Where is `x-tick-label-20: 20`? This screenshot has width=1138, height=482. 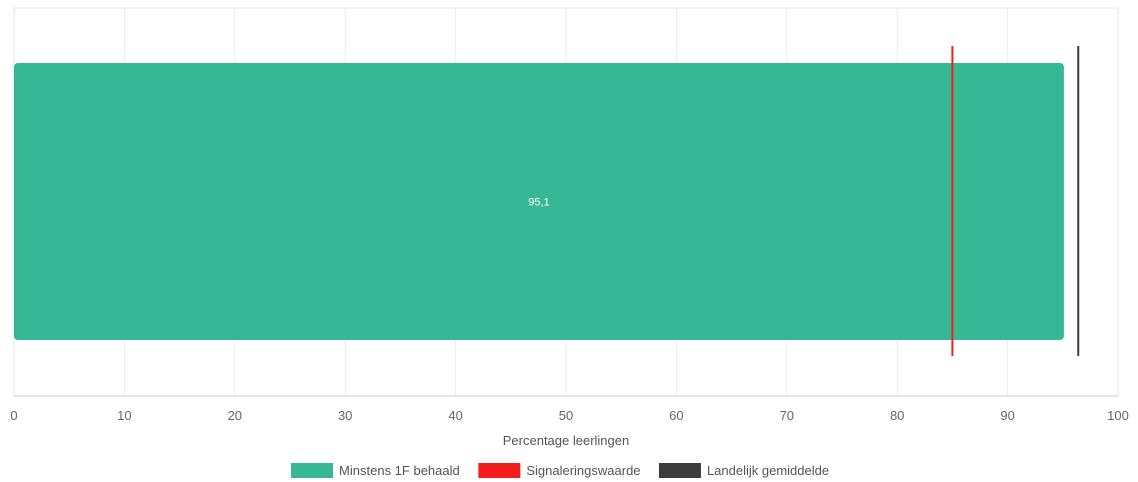
x-tick-label-20: 20 is located at coordinates (235, 415).